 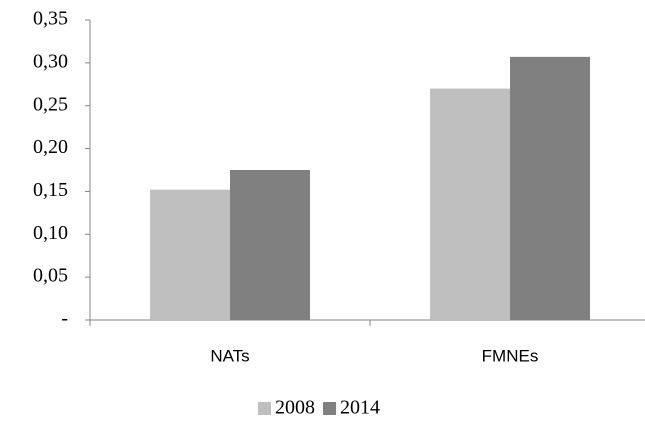 I want to click on legend-label: 2008, so click(x=295, y=408).